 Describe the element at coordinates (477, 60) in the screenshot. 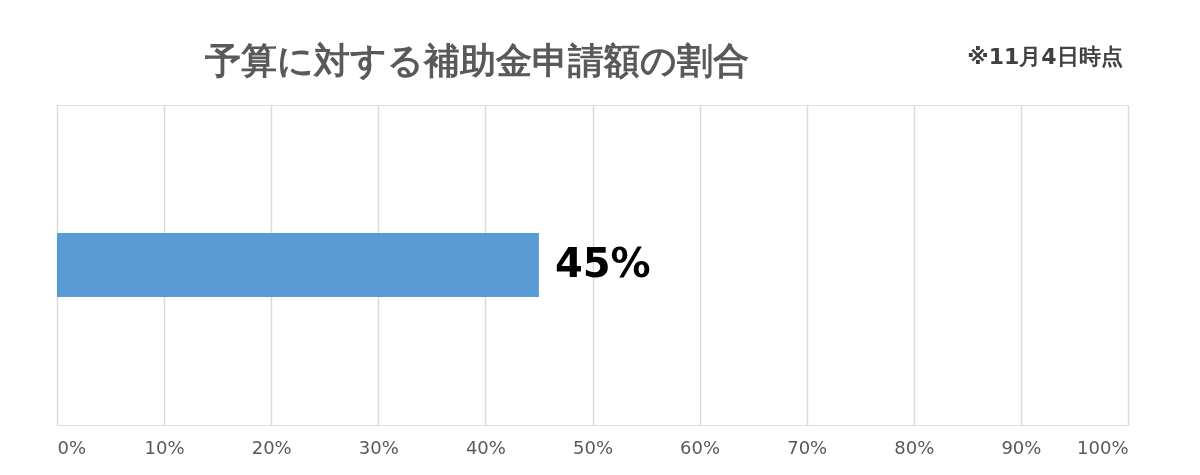

I see `chart-title: 予算に対する補助金申請額の割合` at that location.